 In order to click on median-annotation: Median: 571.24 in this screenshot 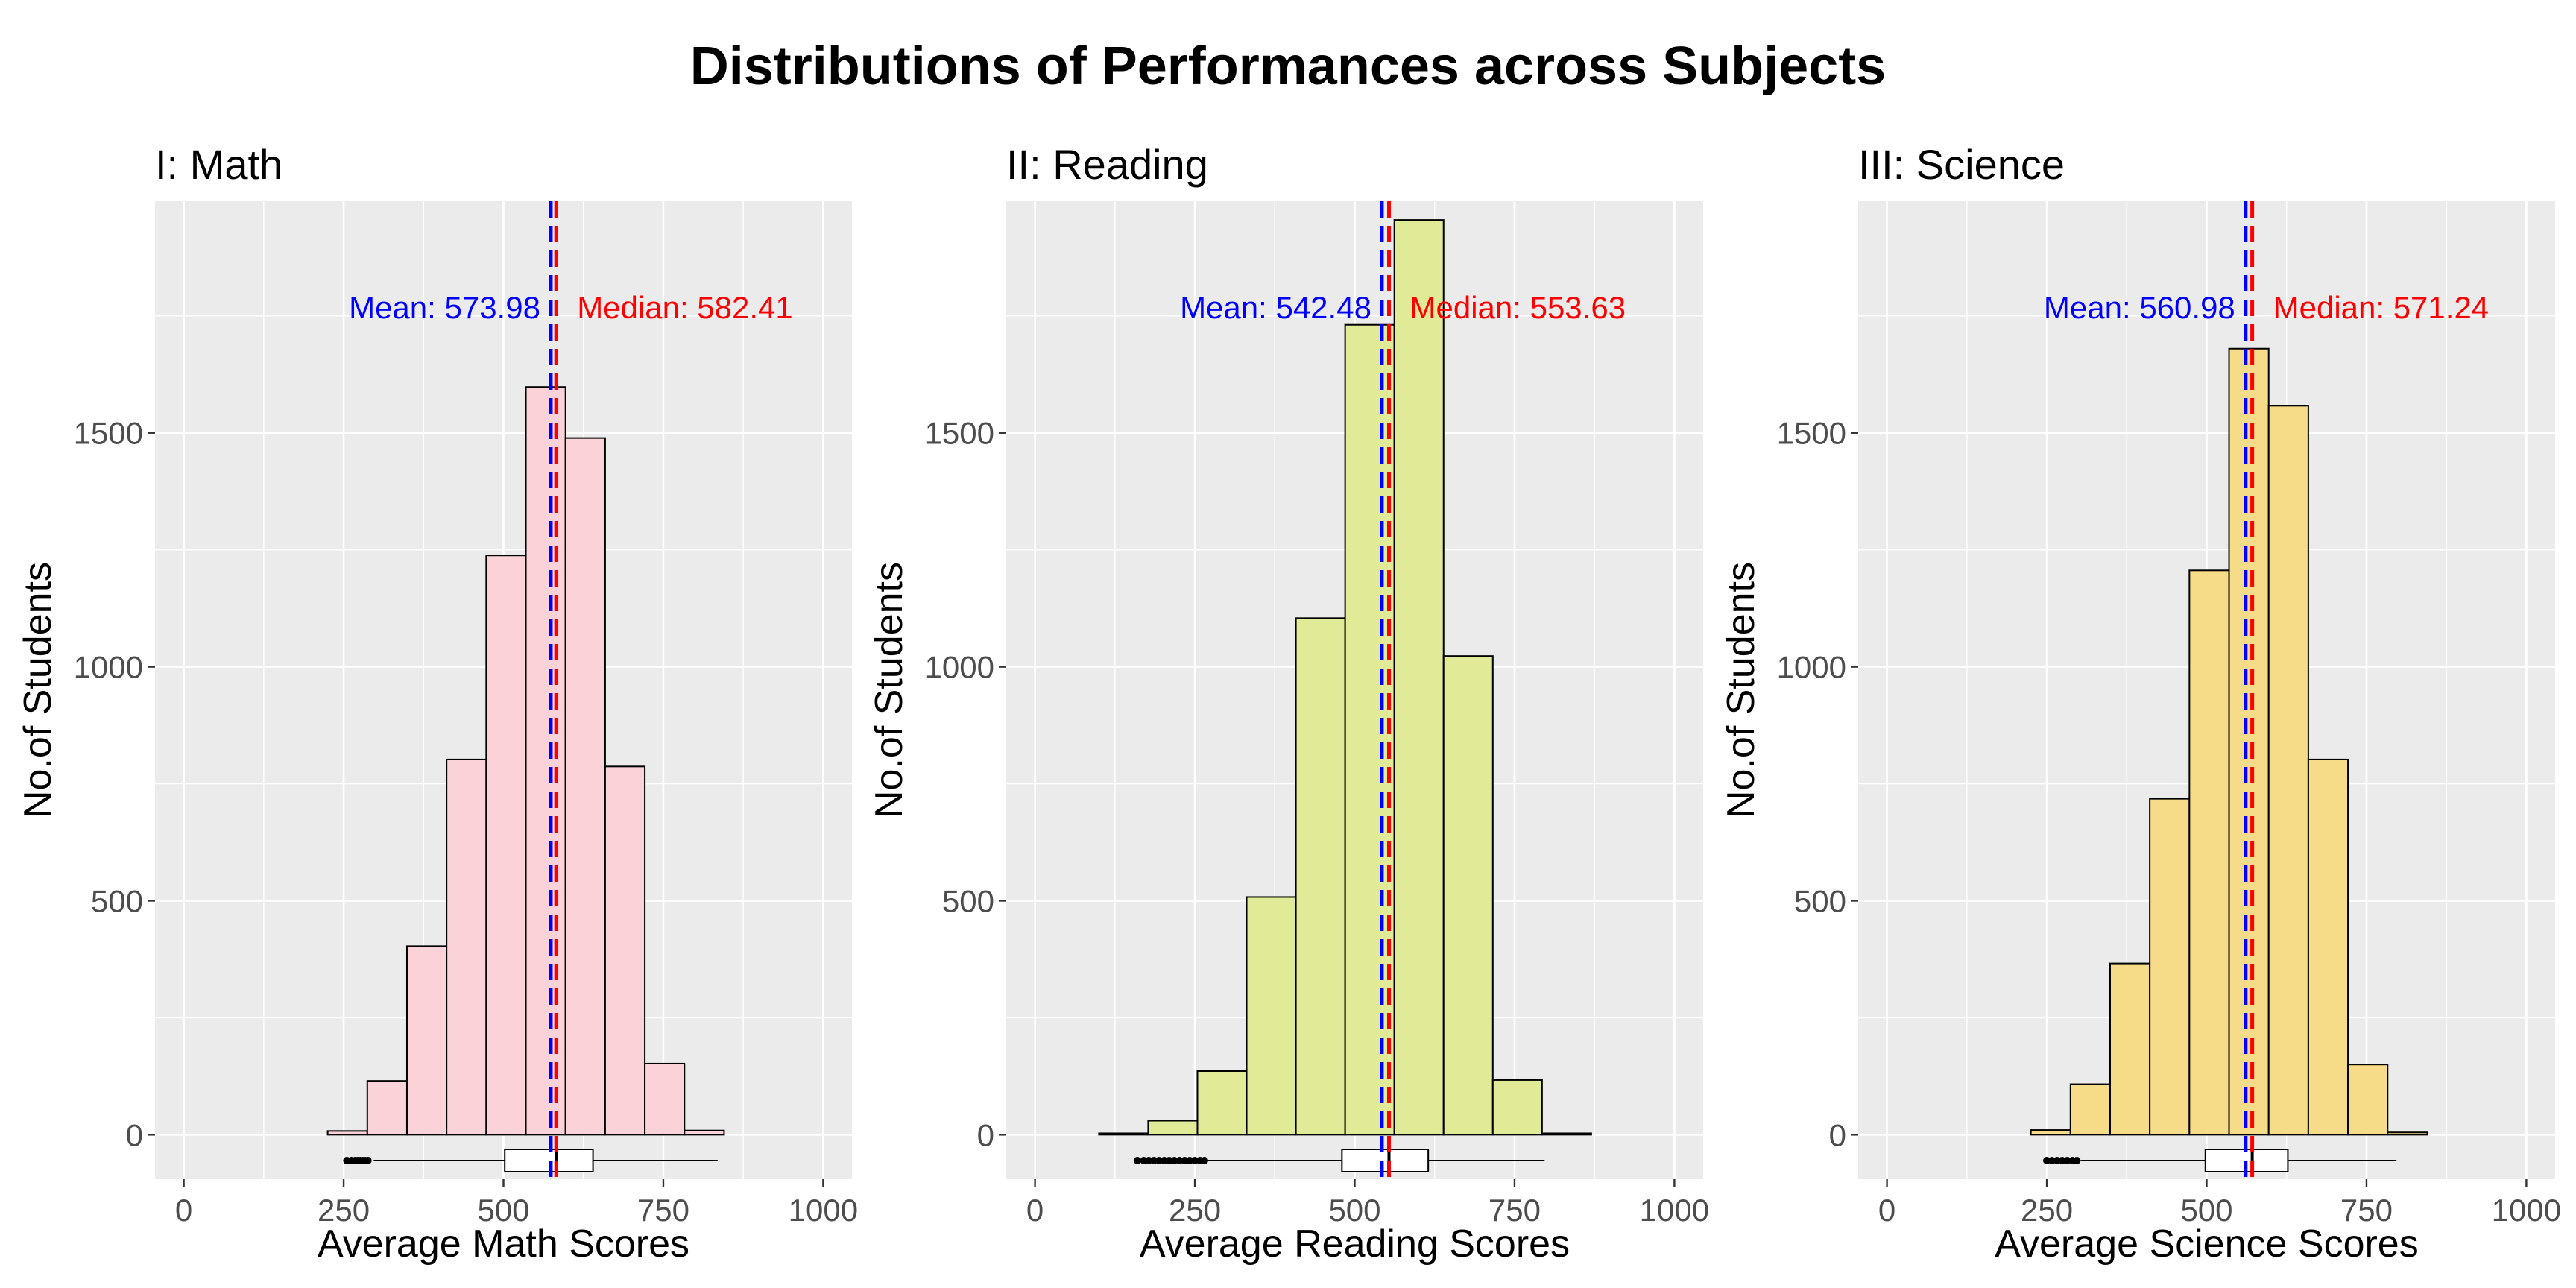, I will do `click(2381, 307)`.